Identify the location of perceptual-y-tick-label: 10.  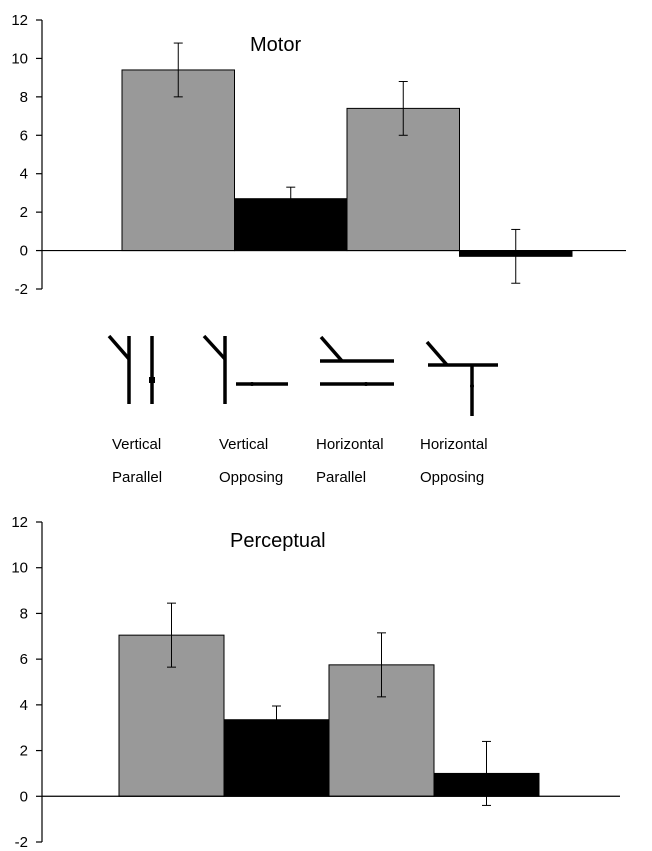
(19, 568).